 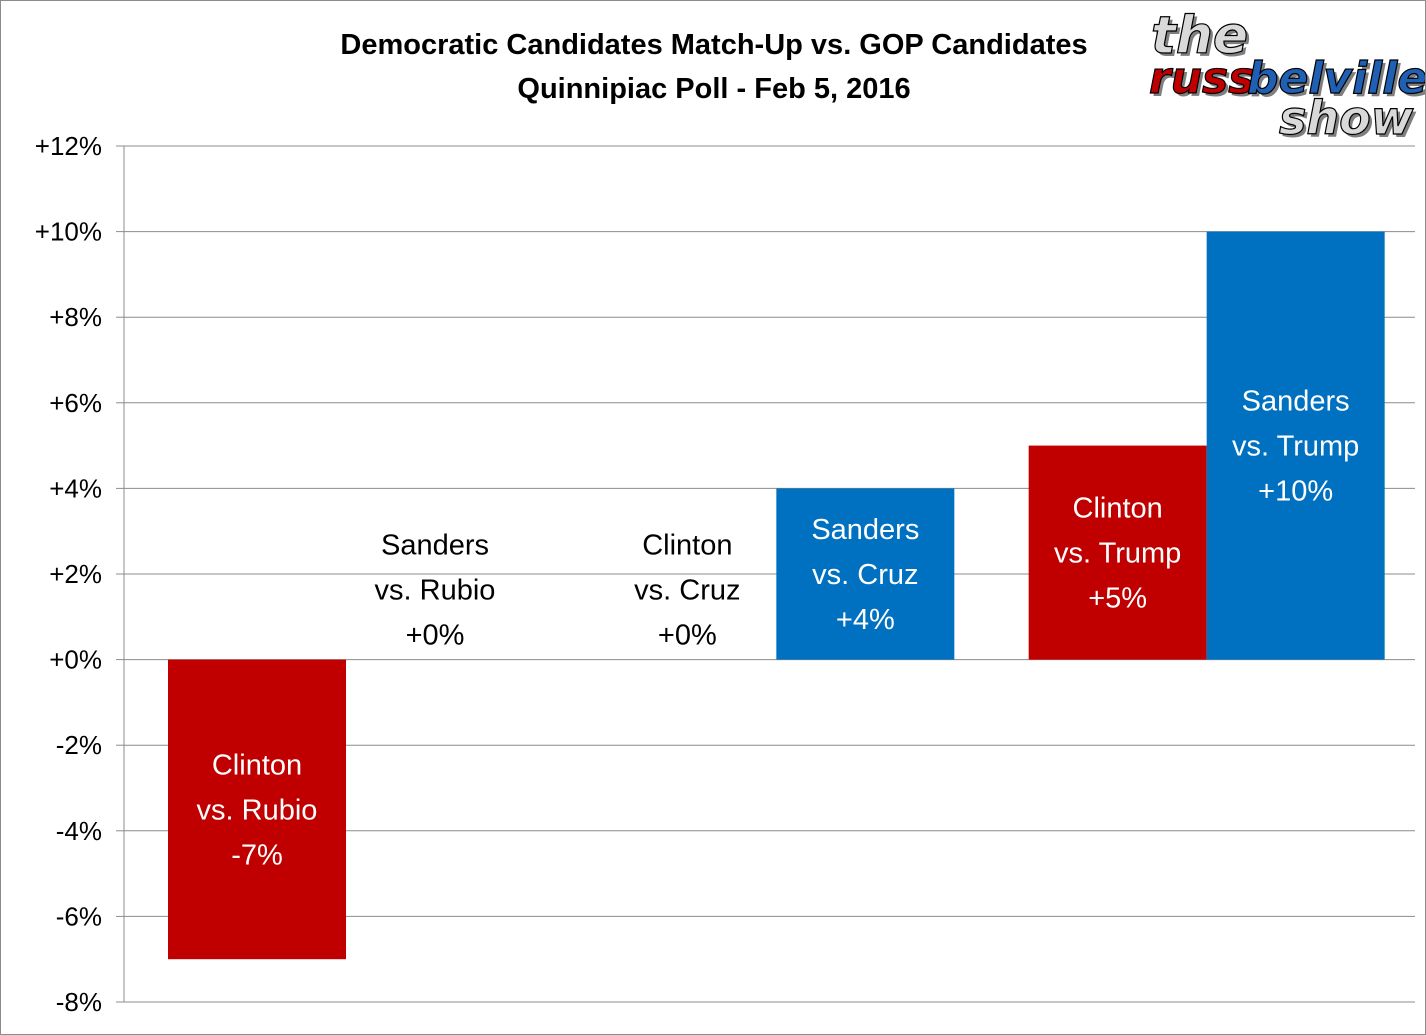 What do you see at coordinates (68, 146) in the screenshot?
I see `y-tick-label: +12%` at bounding box center [68, 146].